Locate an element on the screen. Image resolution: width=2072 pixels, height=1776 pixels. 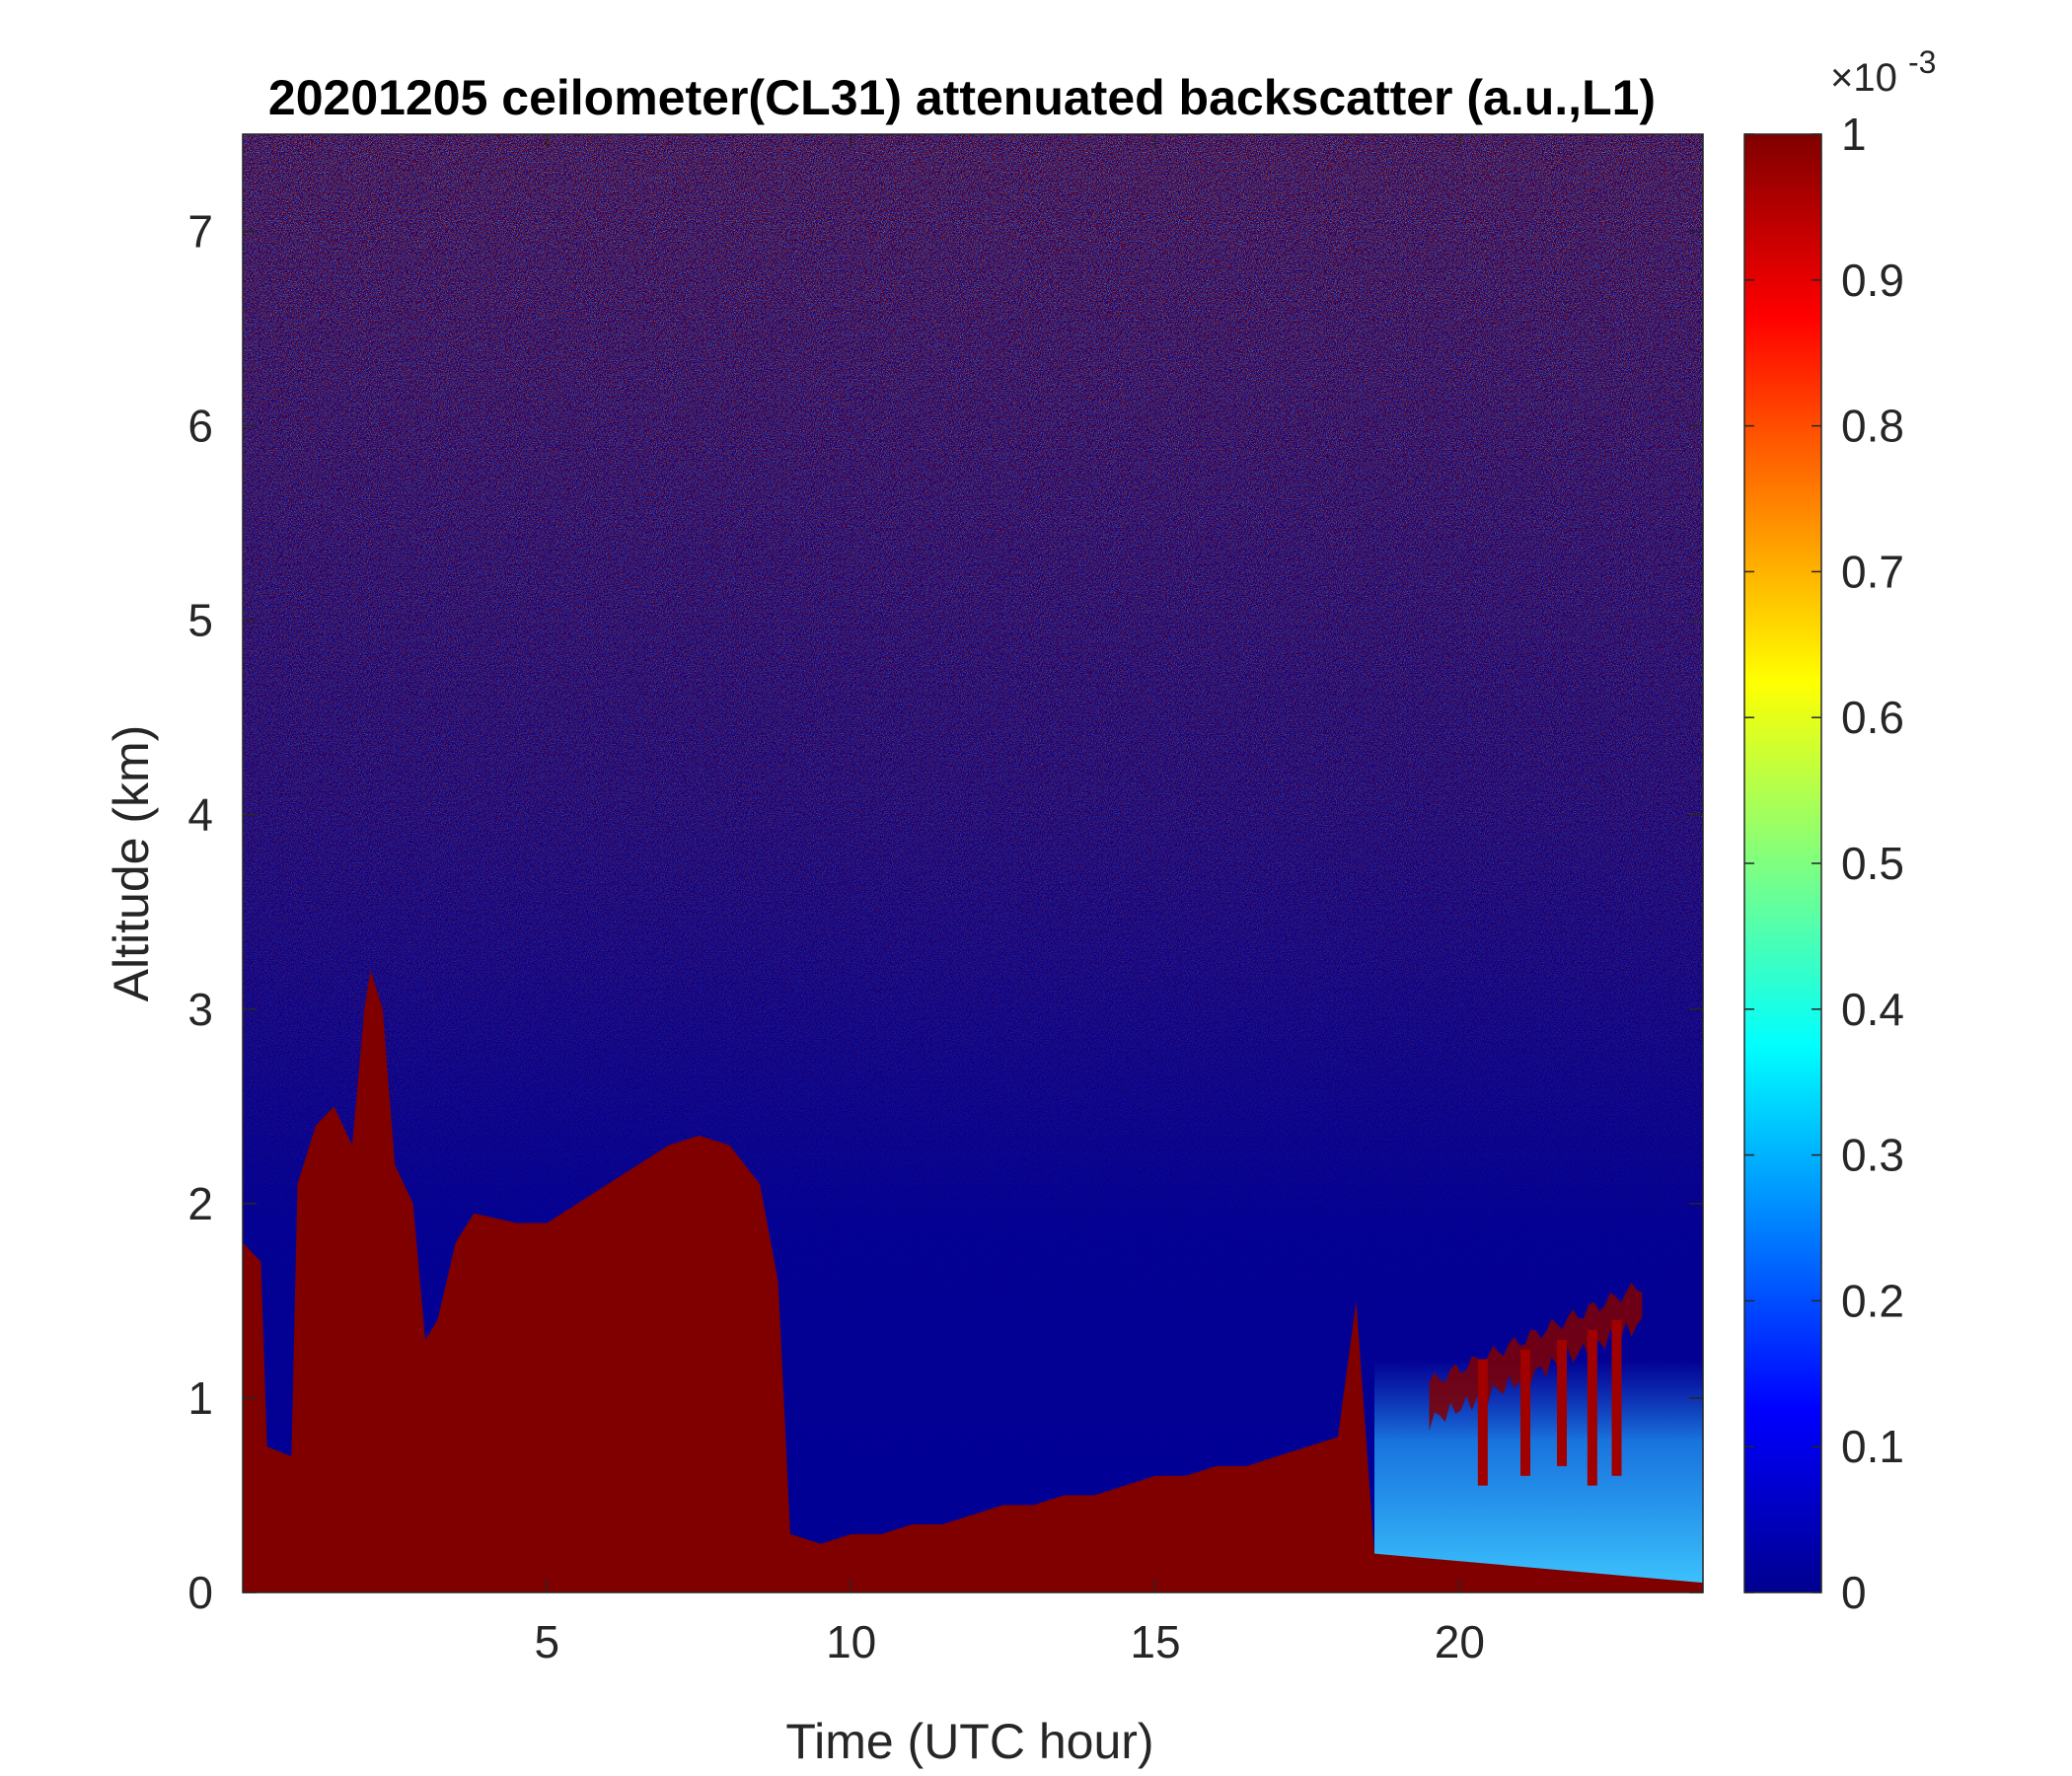
colorbar-tick-label: 0.7 is located at coordinates (1873, 572).